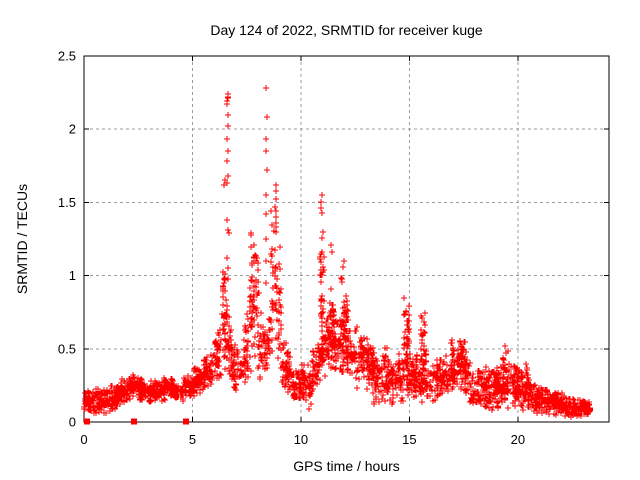 Image resolution: width=640 pixels, height=480 pixels. Describe the element at coordinates (518, 439) in the screenshot. I see `x-tick-label: 20` at that location.